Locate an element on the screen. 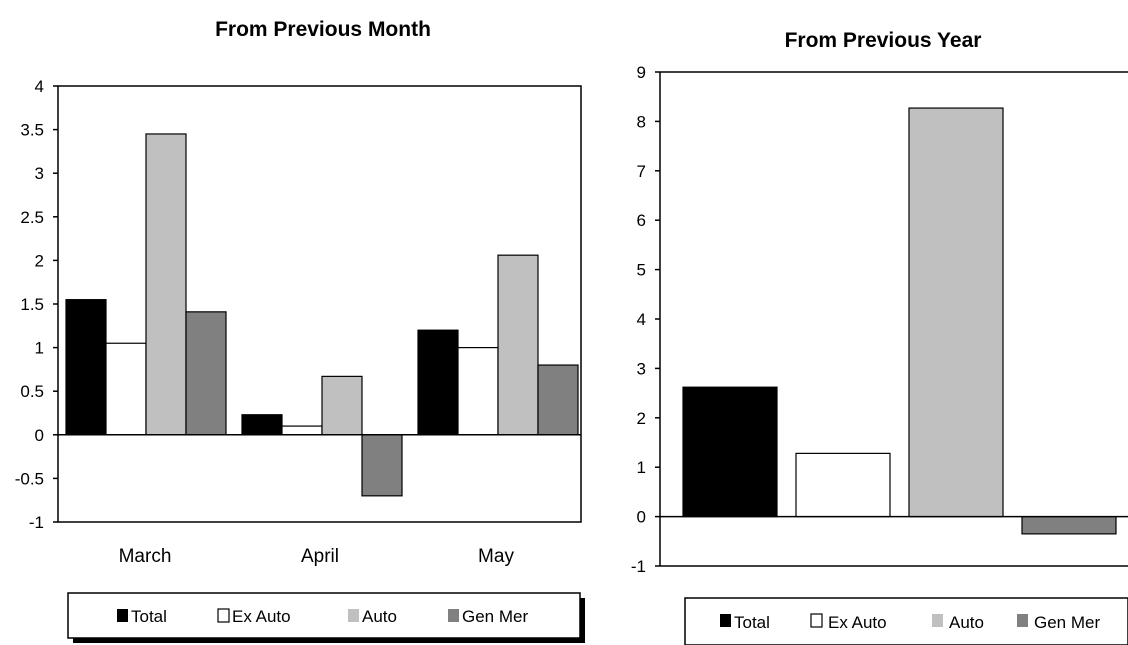 This screenshot has height=645, width=1128. y-tick-label: -0.5 is located at coordinates (29, 478).